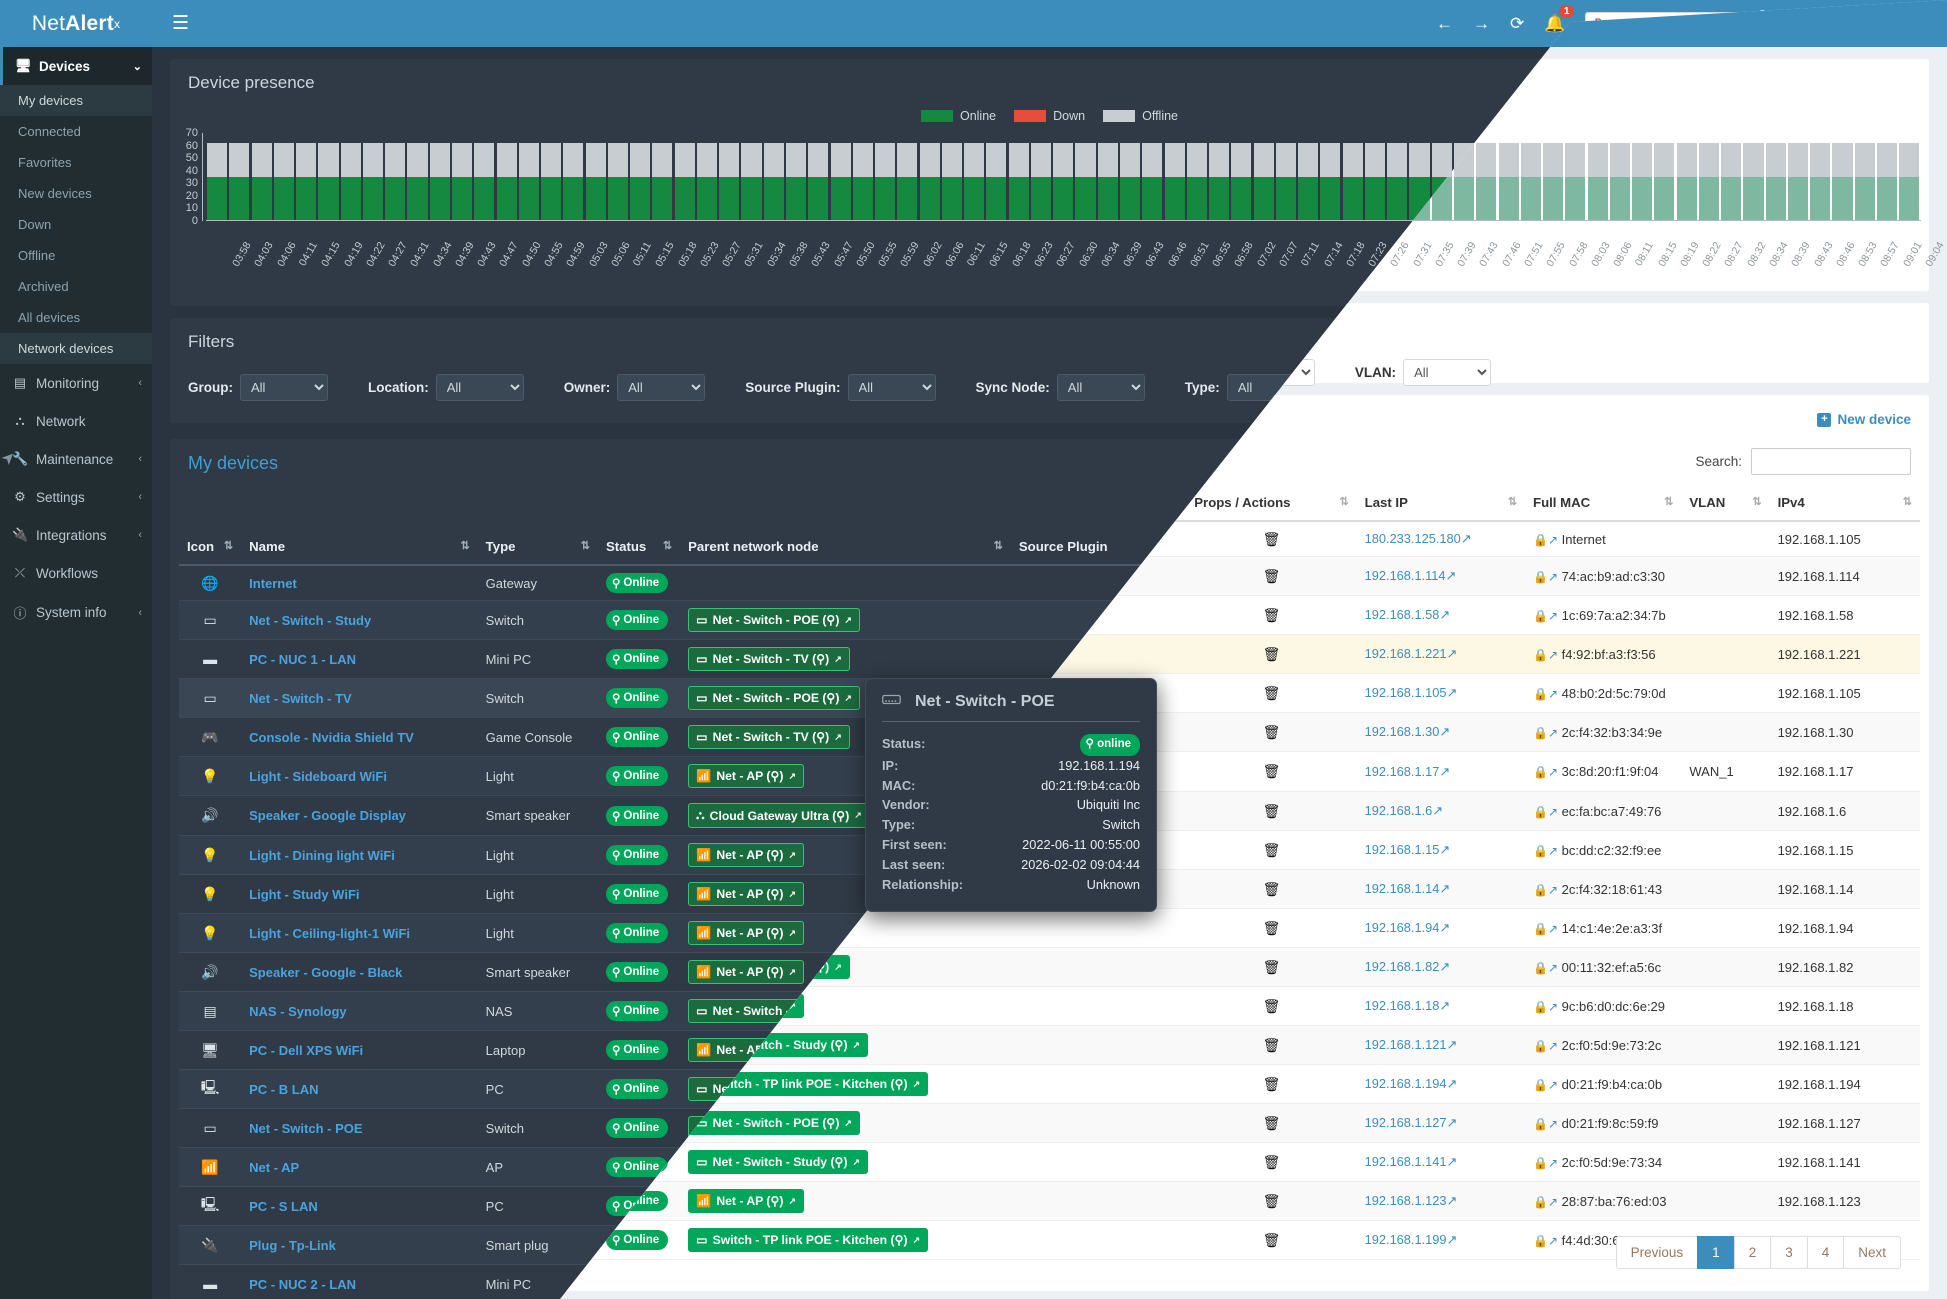 The height and width of the screenshot is (1299, 1947). What do you see at coordinates (303, 1284) in the screenshot?
I see `device-name-link: PC - NUC 2 - LAN` at bounding box center [303, 1284].